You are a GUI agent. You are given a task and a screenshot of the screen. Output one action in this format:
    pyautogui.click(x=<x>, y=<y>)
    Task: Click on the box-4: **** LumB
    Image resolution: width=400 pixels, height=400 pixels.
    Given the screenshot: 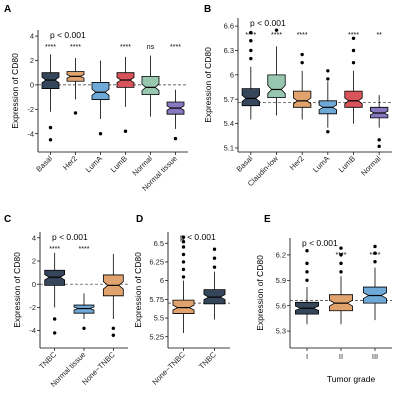 What is the action you would take?
    pyautogui.click(x=122, y=109)
    